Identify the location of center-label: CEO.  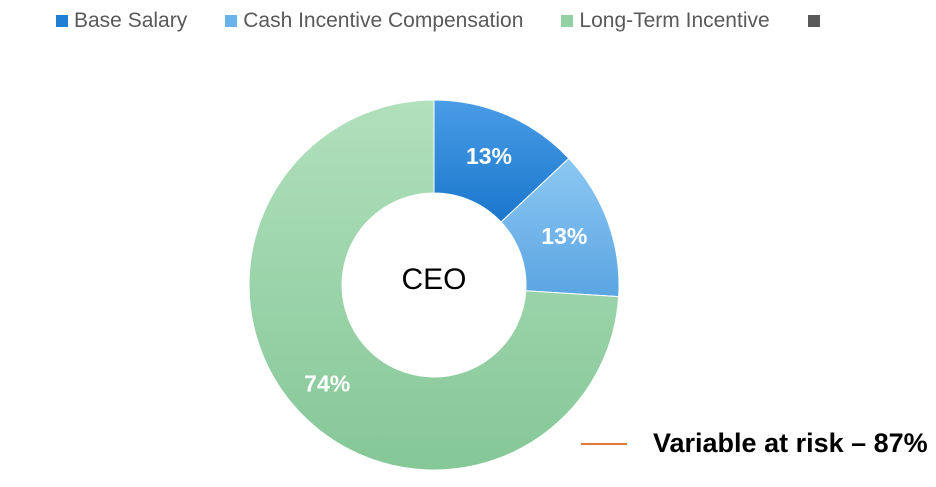
(433, 279).